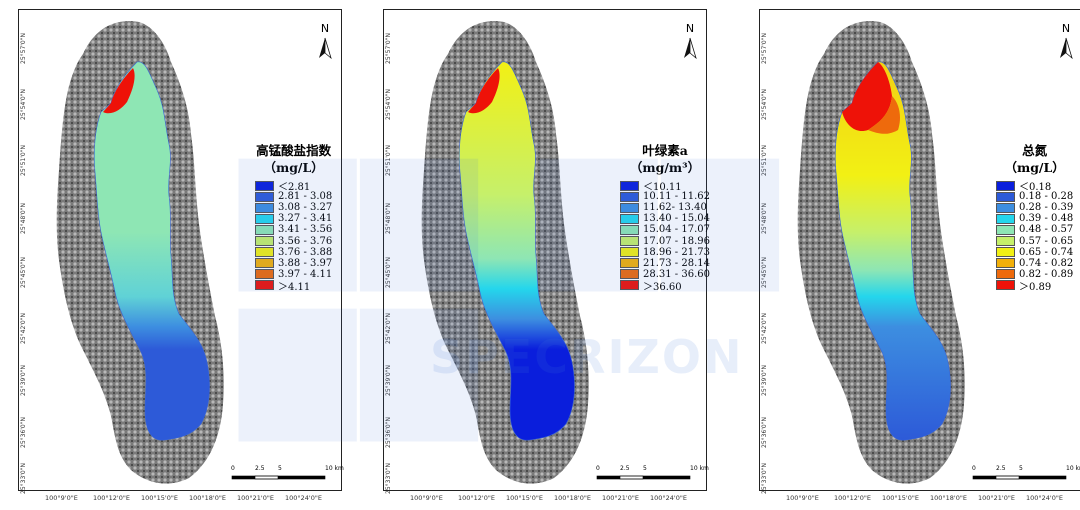 This screenshot has height=510, width=1080. Describe the element at coordinates (665, 263) in the screenshot. I see `legend-item: 21.73 - 28.14` at that location.